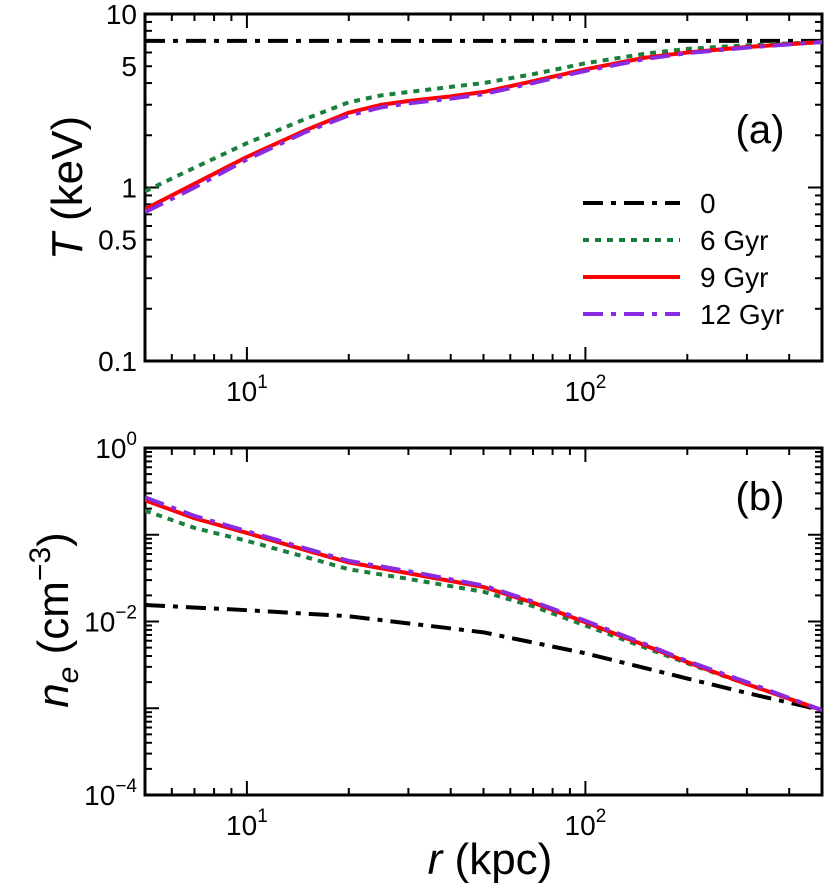 The image size is (830, 894). I want to click on panel-a-ylabel-space, so click(67, 227).